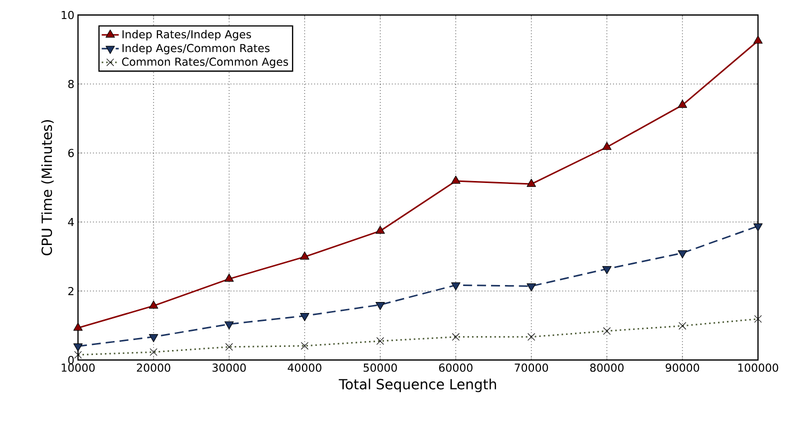 This screenshot has height=425, width=809. What do you see at coordinates (205, 63) in the screenshot?
I see `legend-label: Common Rates/Common Ages` at bounding box center [205, 63].